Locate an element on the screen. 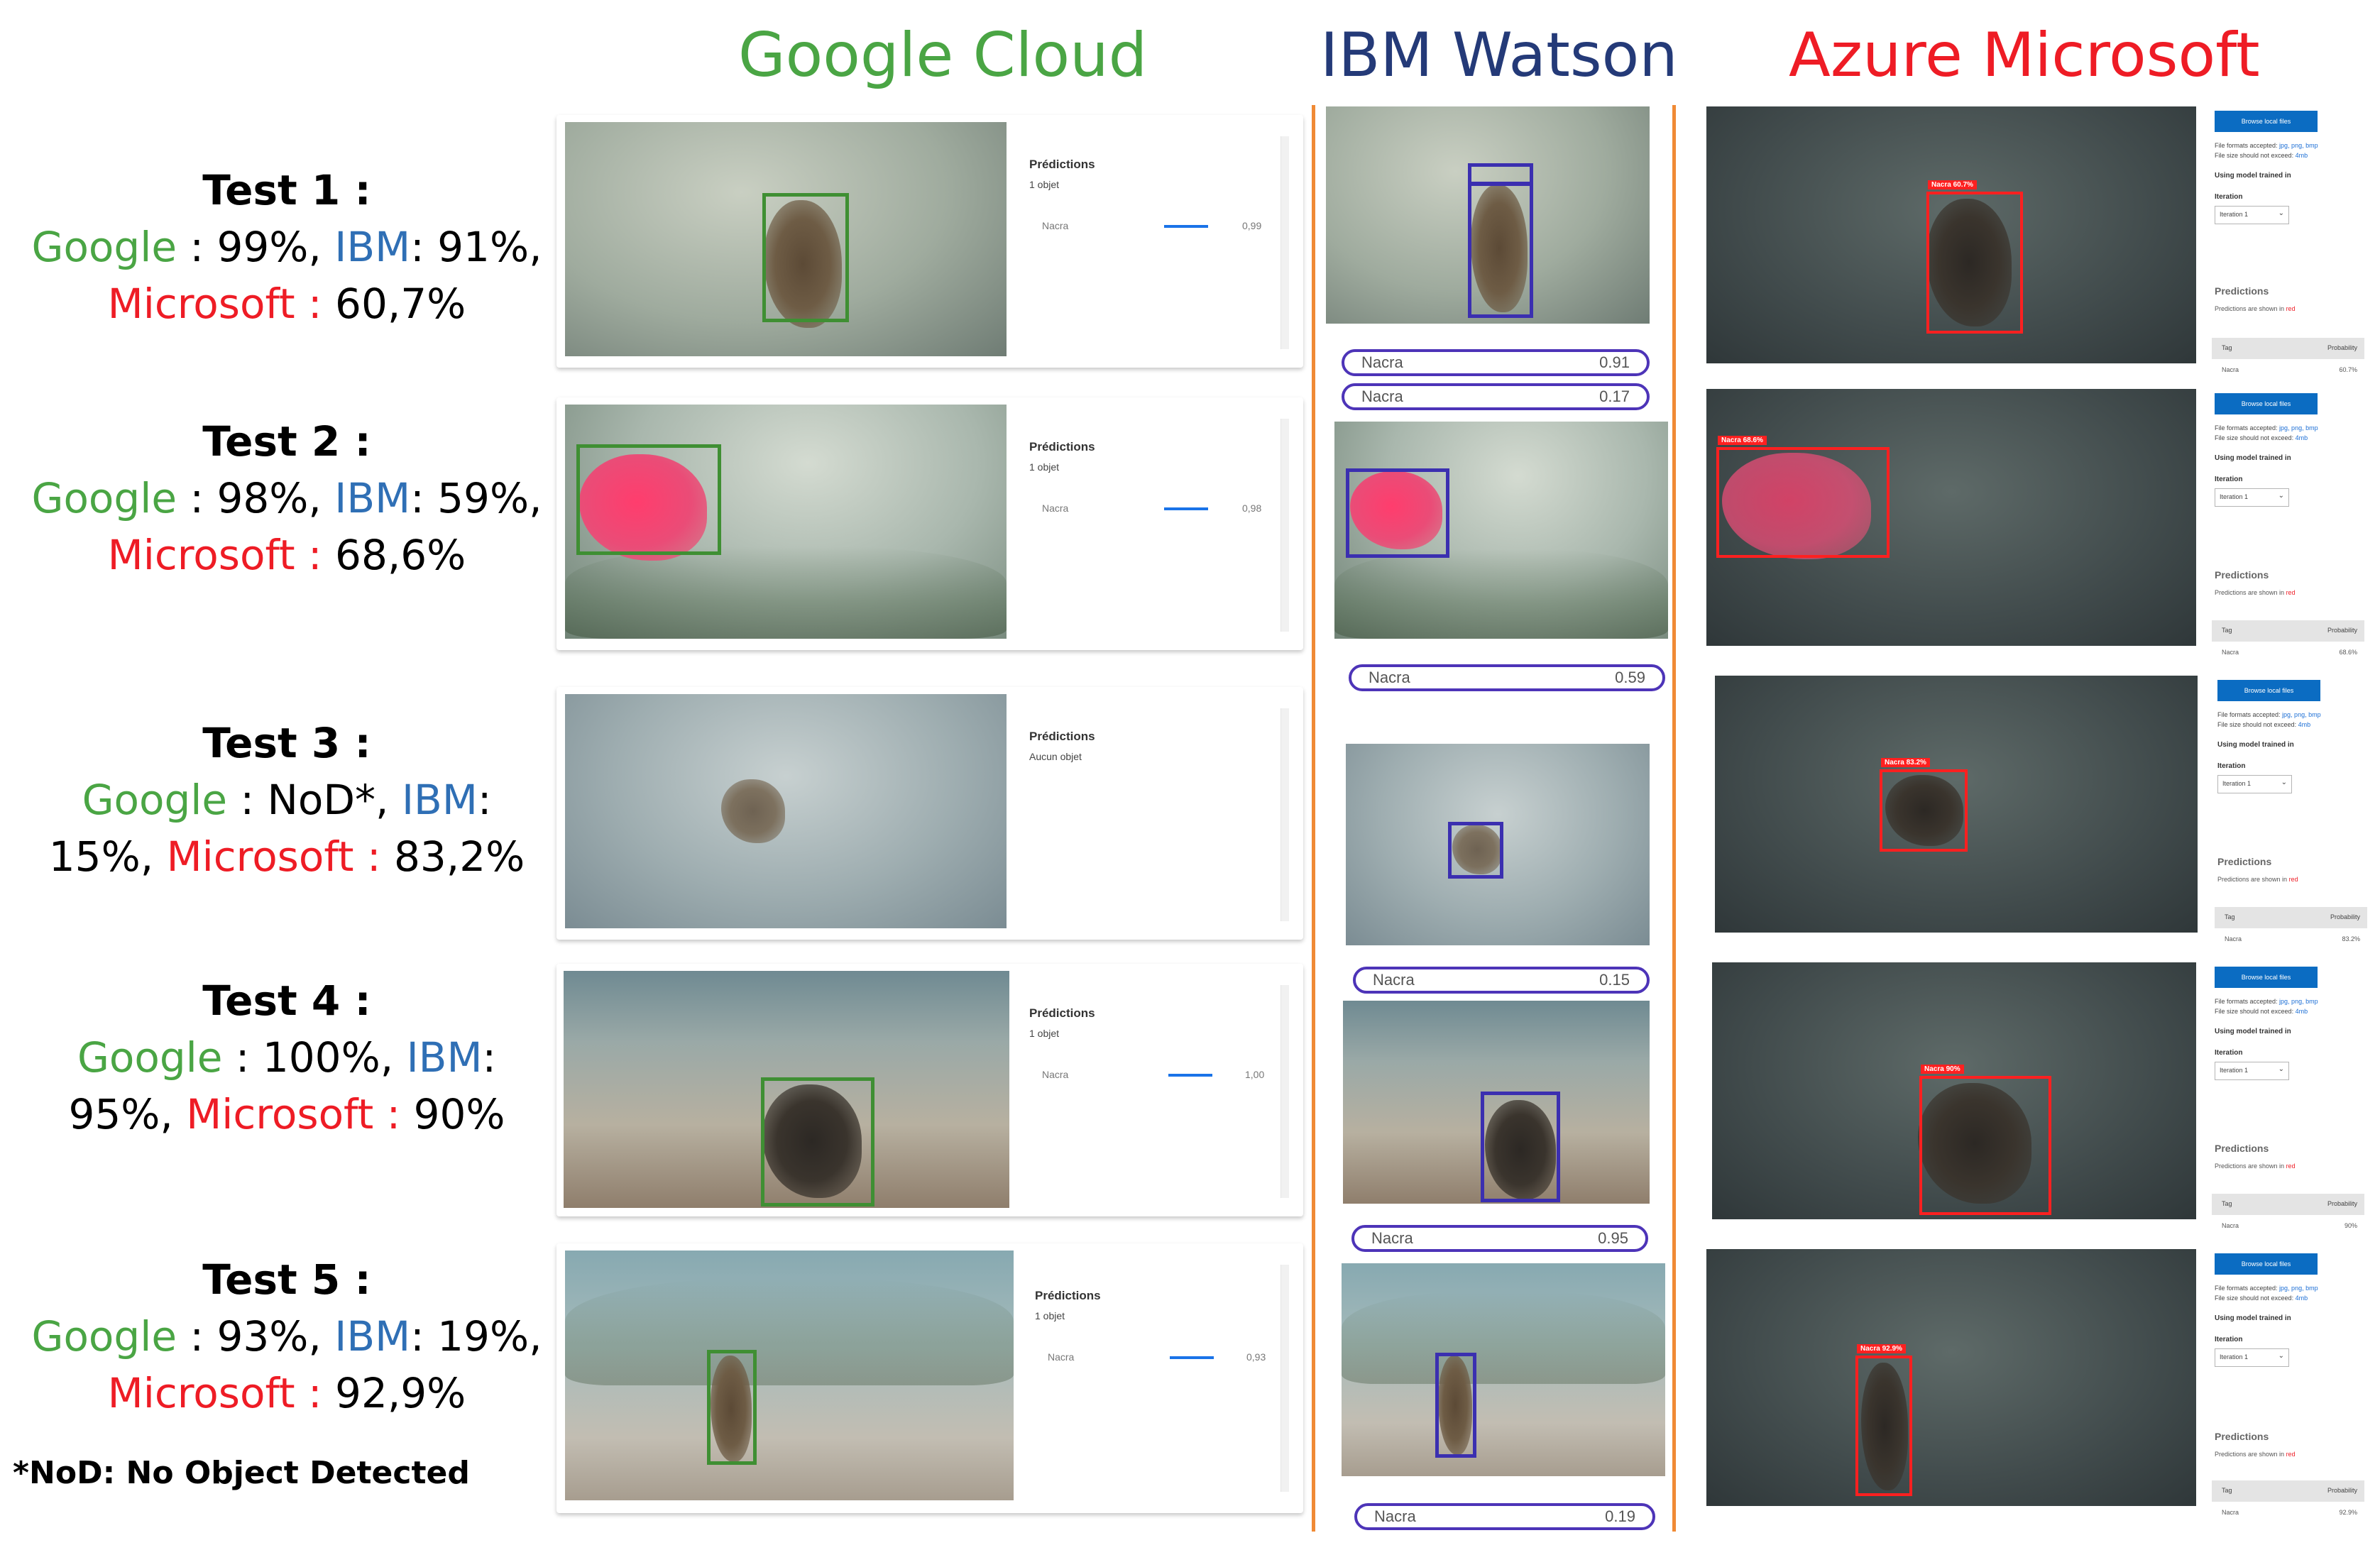  test-title: Test 2 : is located at coordinates (287, 441).